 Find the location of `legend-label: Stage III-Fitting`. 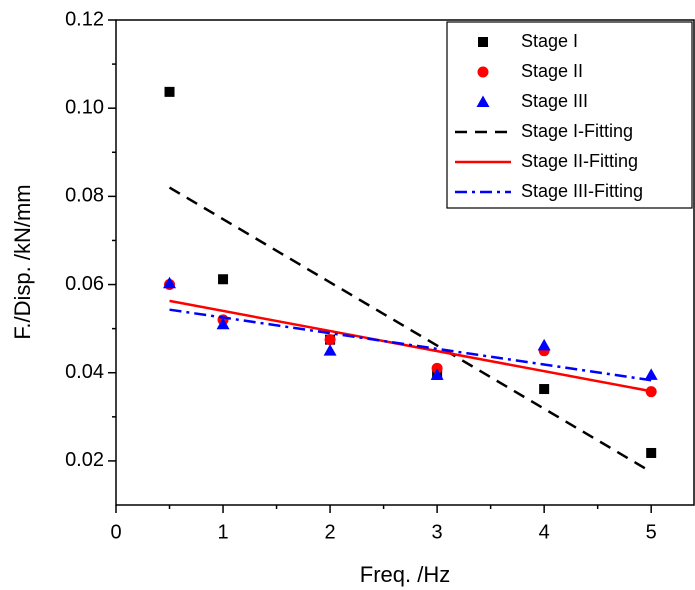

legend-label: Stage III-Fitting is located at coordinates (582, 191).